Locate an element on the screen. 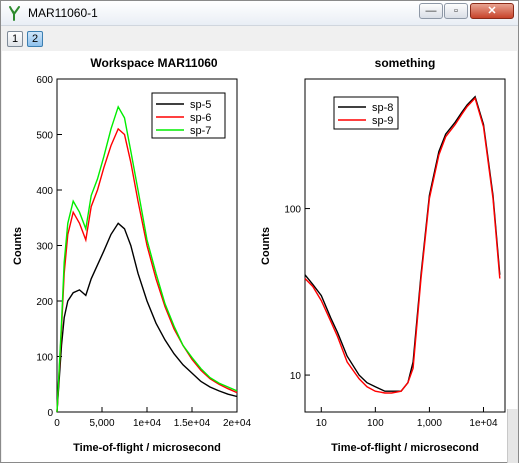  x-tick-label: 10 is located at coordinates (322, 423).